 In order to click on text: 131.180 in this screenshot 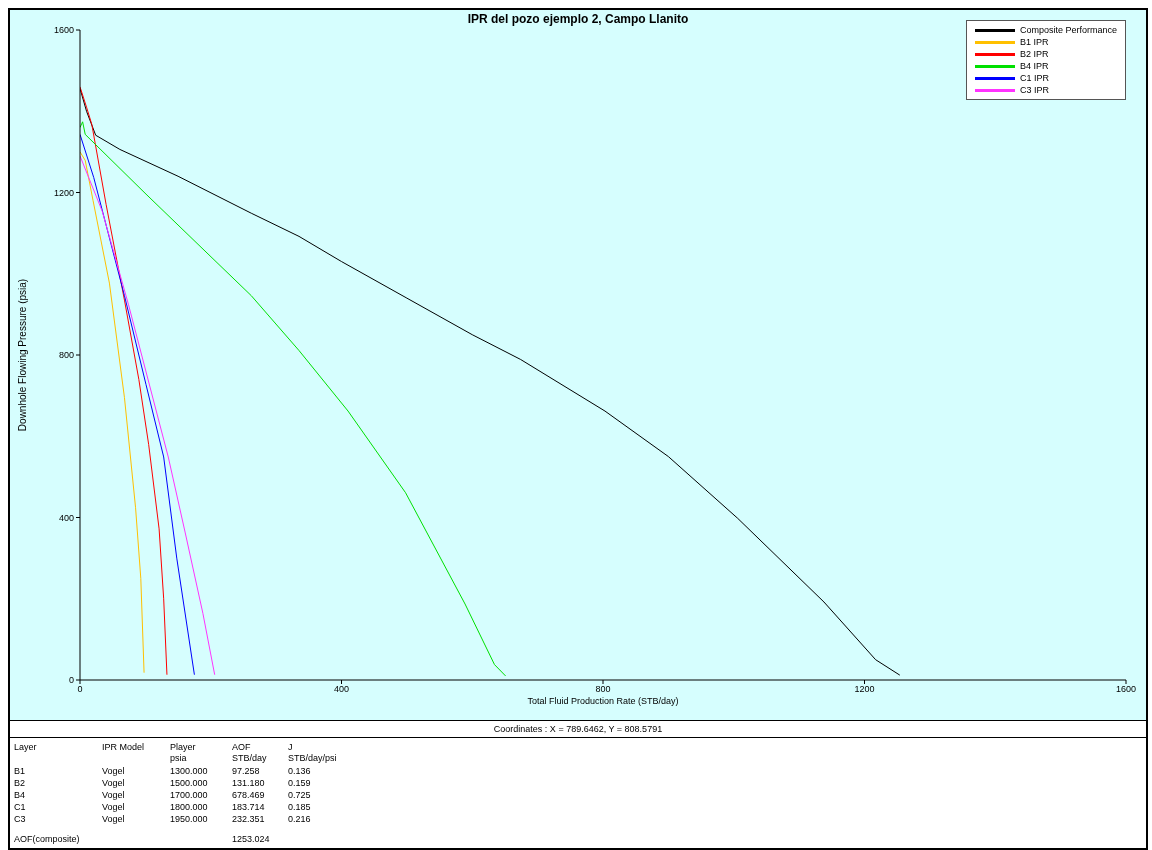, I will do `click(248, 783)`.